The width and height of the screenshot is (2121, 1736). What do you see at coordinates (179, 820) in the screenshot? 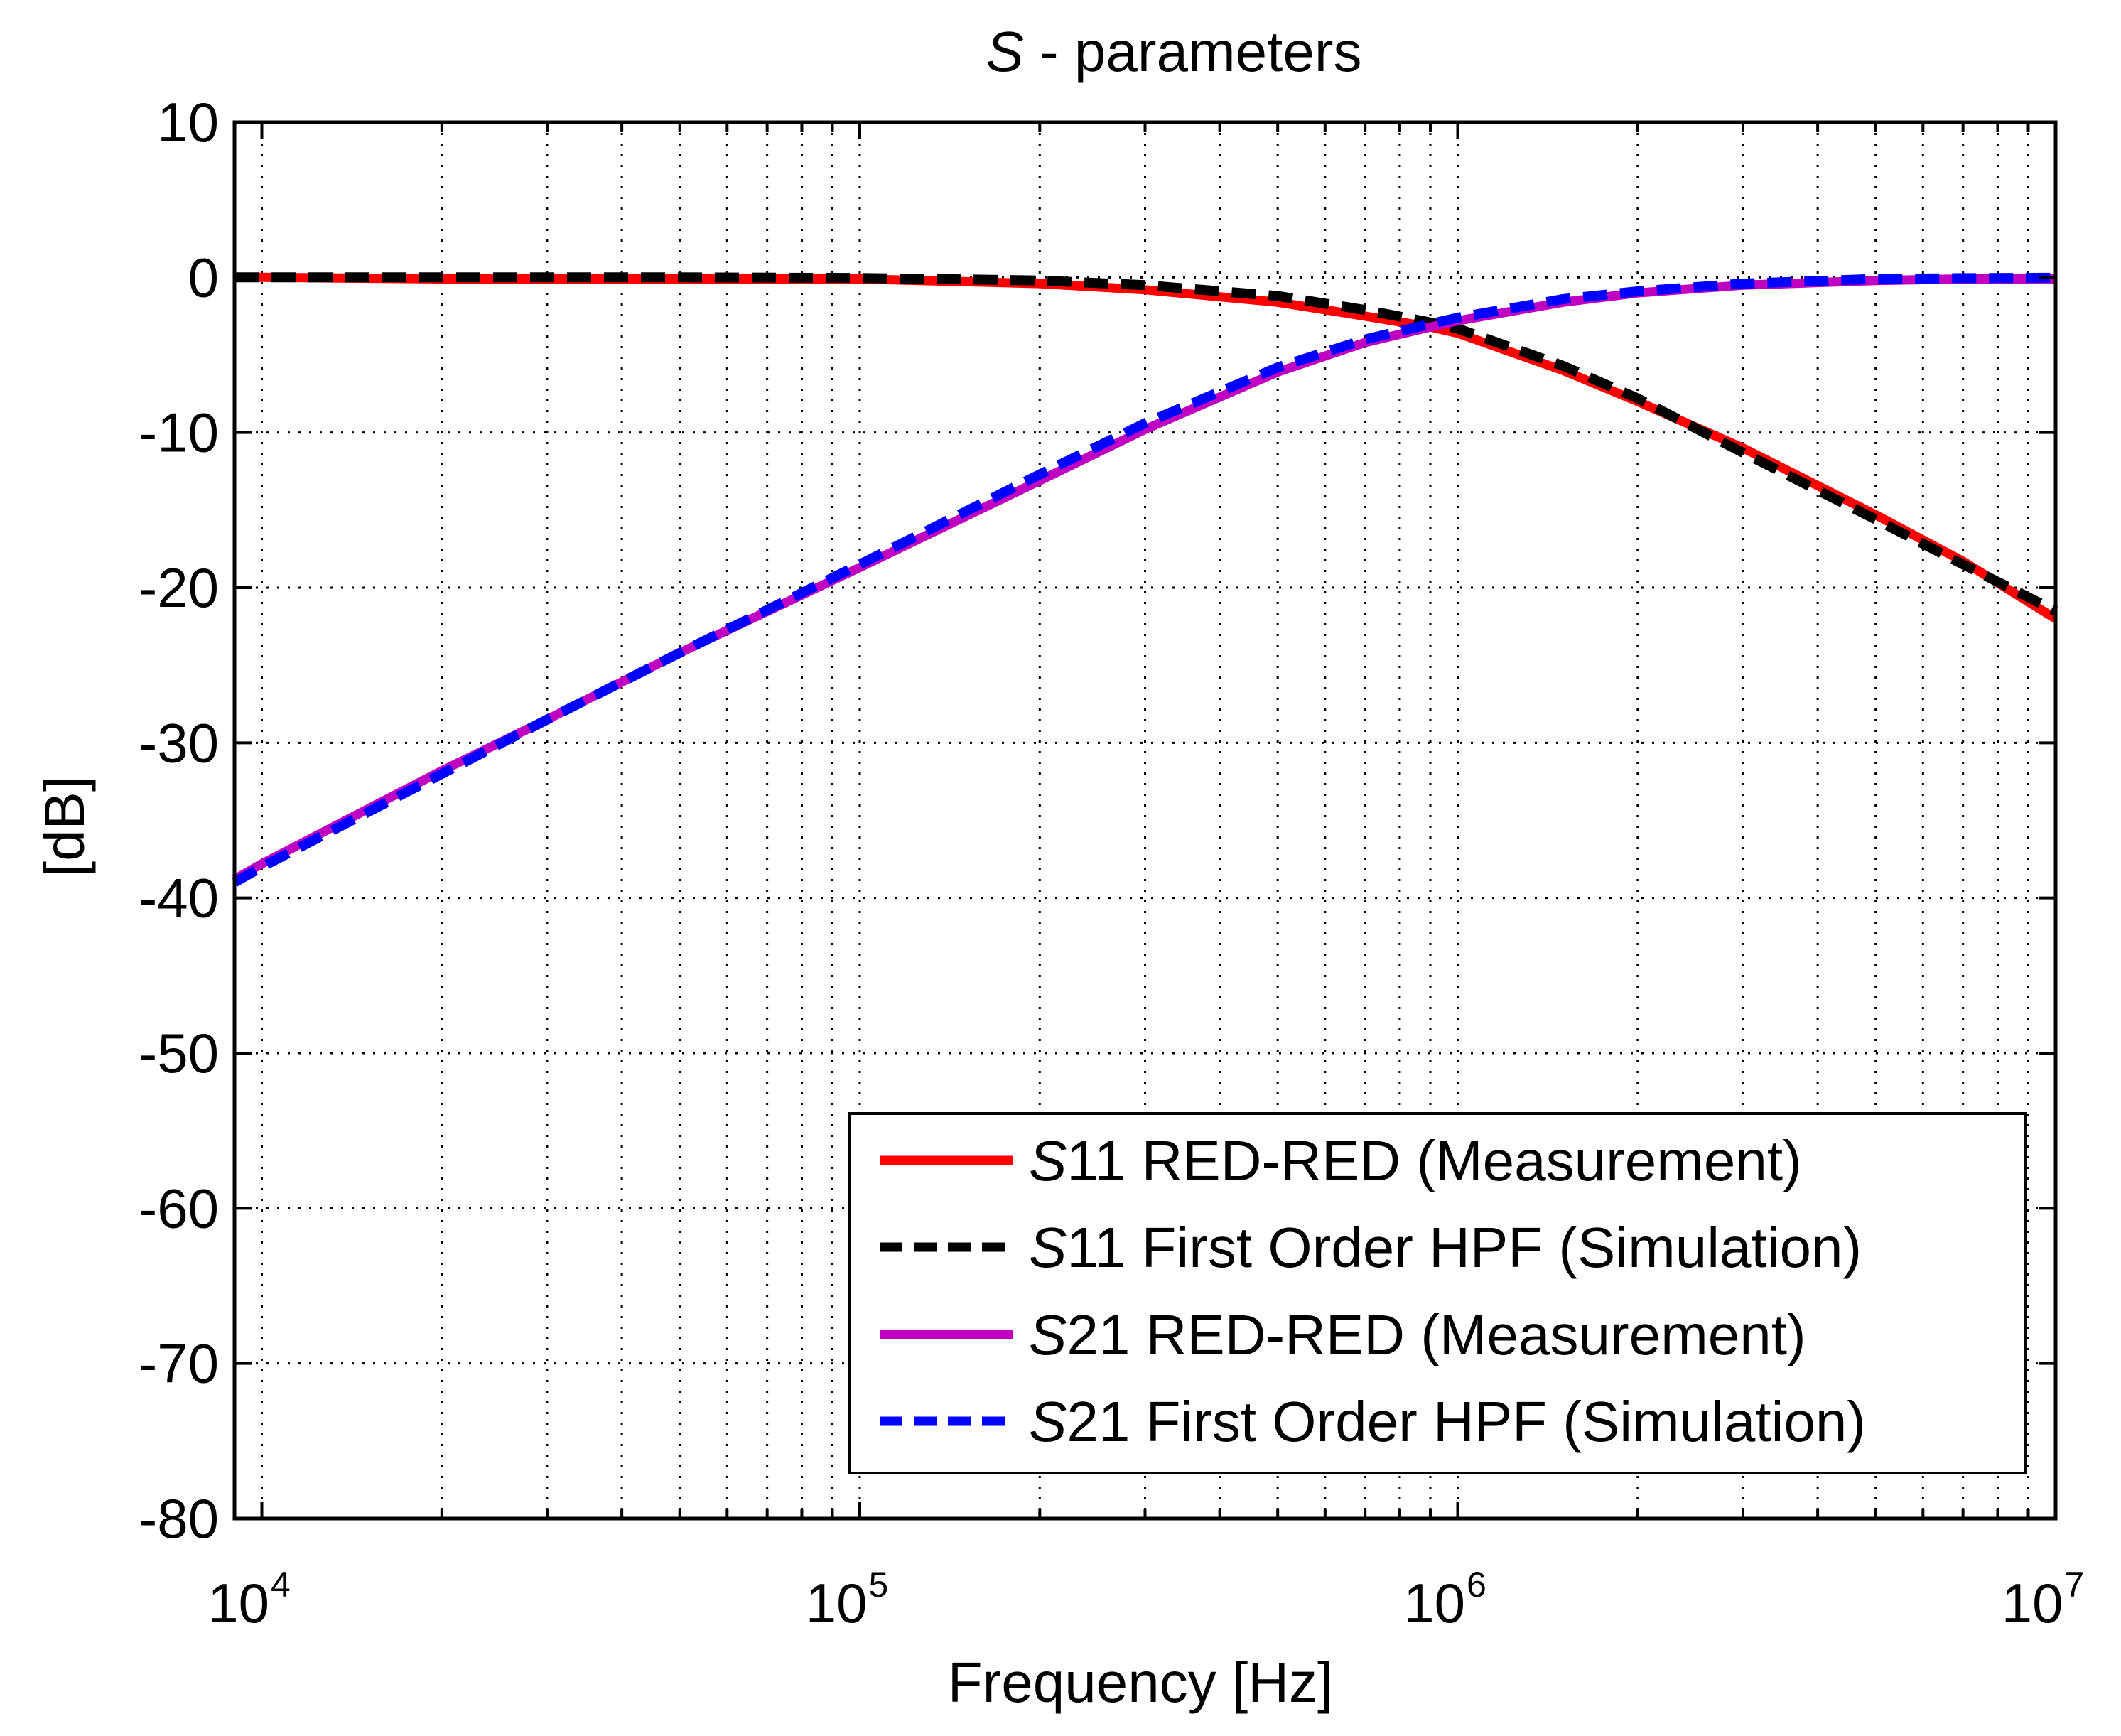
I see `y-tick-labels: 10 0 -10 -20 -30 -40 -50 -60 -70 -80` at bounding box center [179, 820].